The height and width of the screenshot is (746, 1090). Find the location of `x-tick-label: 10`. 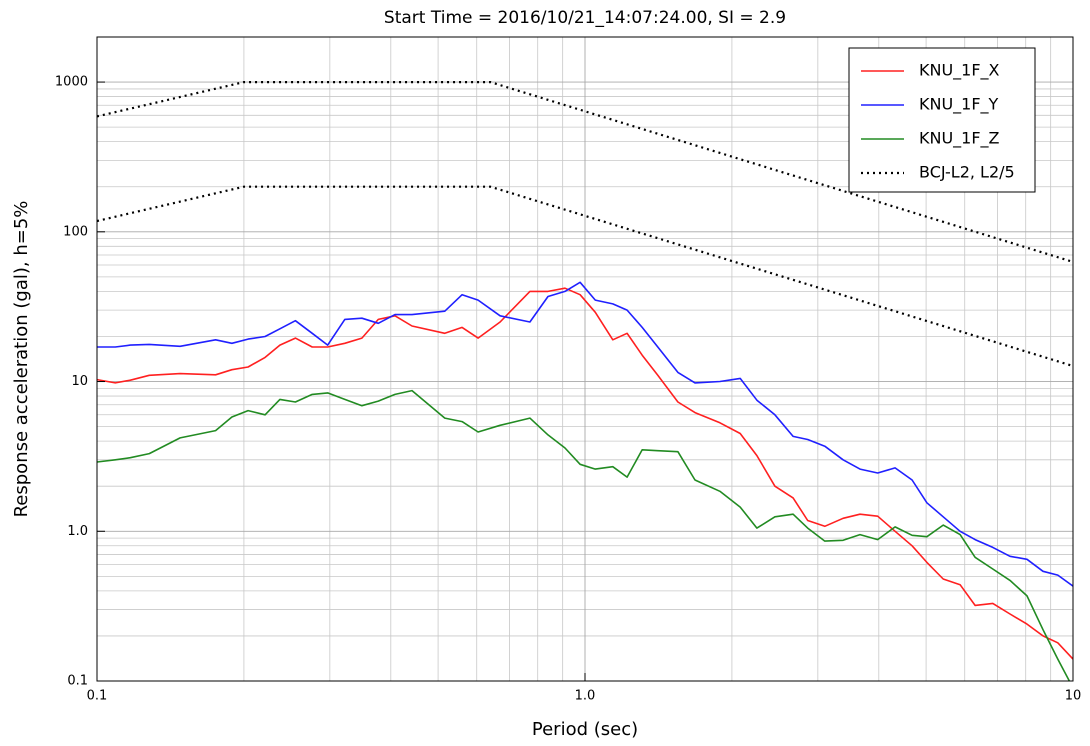

x-tick-label: 10 is located at coordinates (1073, 696).